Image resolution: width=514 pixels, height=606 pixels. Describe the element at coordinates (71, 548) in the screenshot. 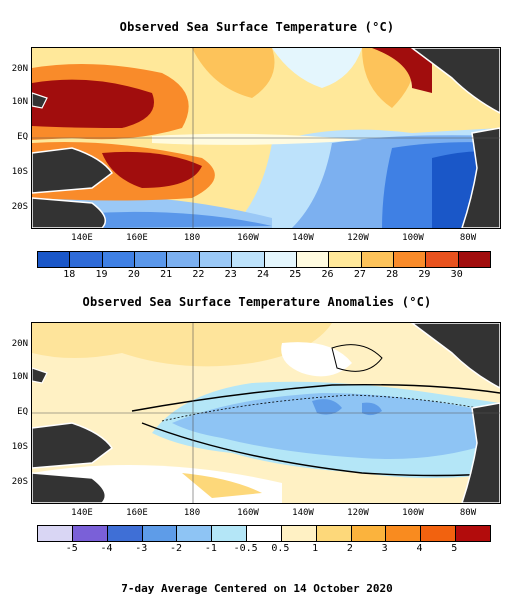

I see `anomaly-colorbar-label: -5` at that location.